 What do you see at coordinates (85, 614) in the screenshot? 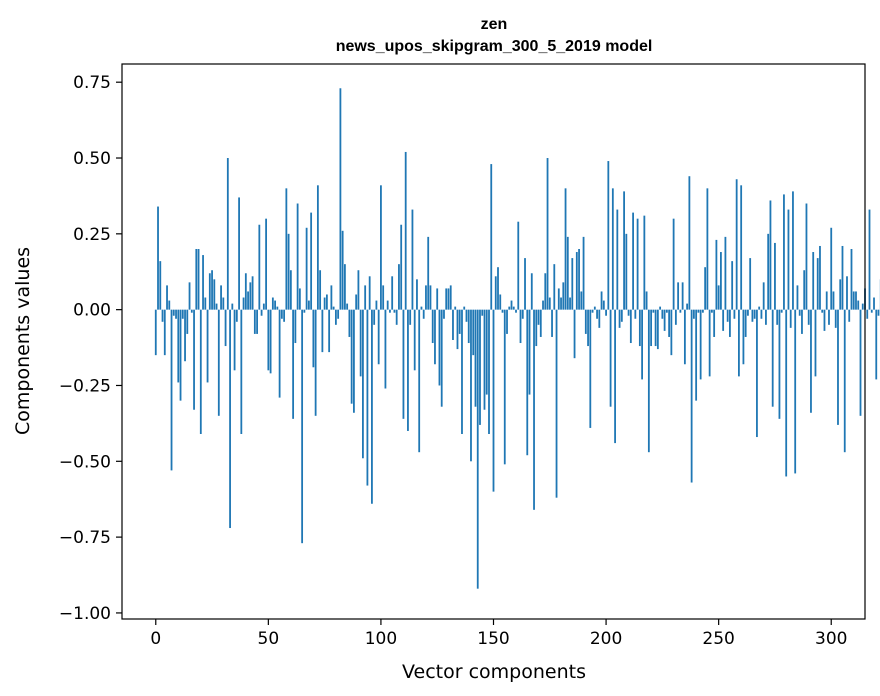
I see `y-tick-label: −1.00` at bounding box center [85, 614].